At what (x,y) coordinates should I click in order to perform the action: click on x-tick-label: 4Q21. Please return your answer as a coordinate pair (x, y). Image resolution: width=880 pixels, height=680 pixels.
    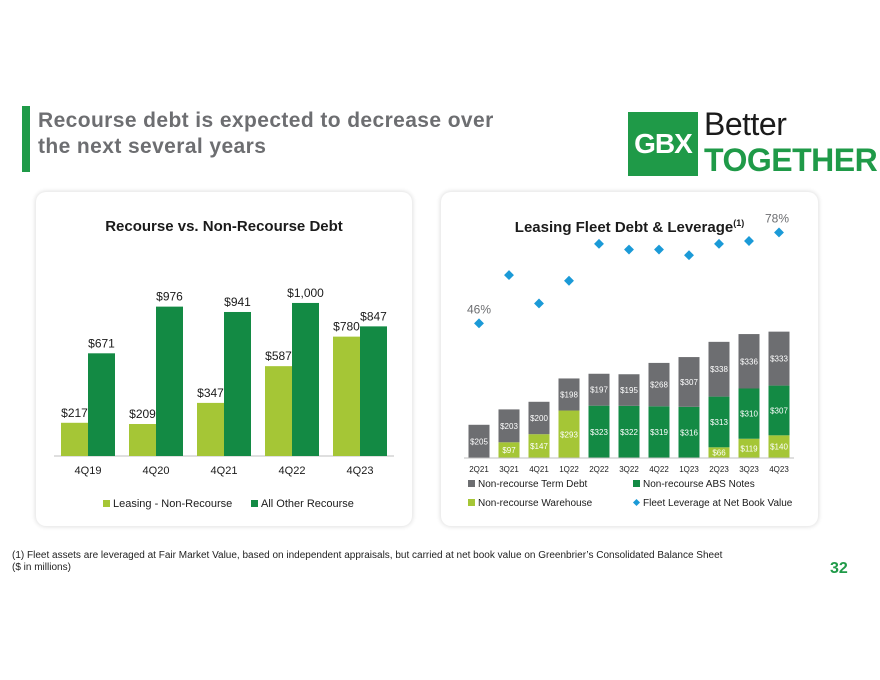
    Looking at the image, I should click on (224, 471).